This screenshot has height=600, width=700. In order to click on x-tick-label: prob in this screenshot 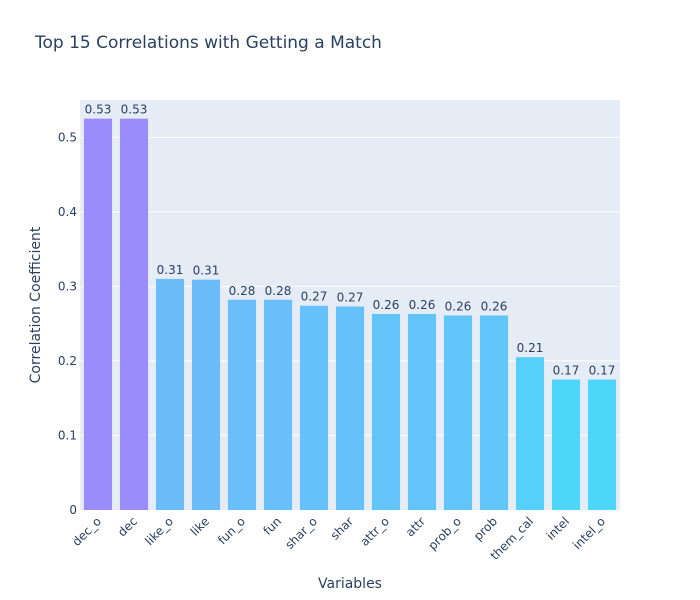, I will do `click(485, 528)`.